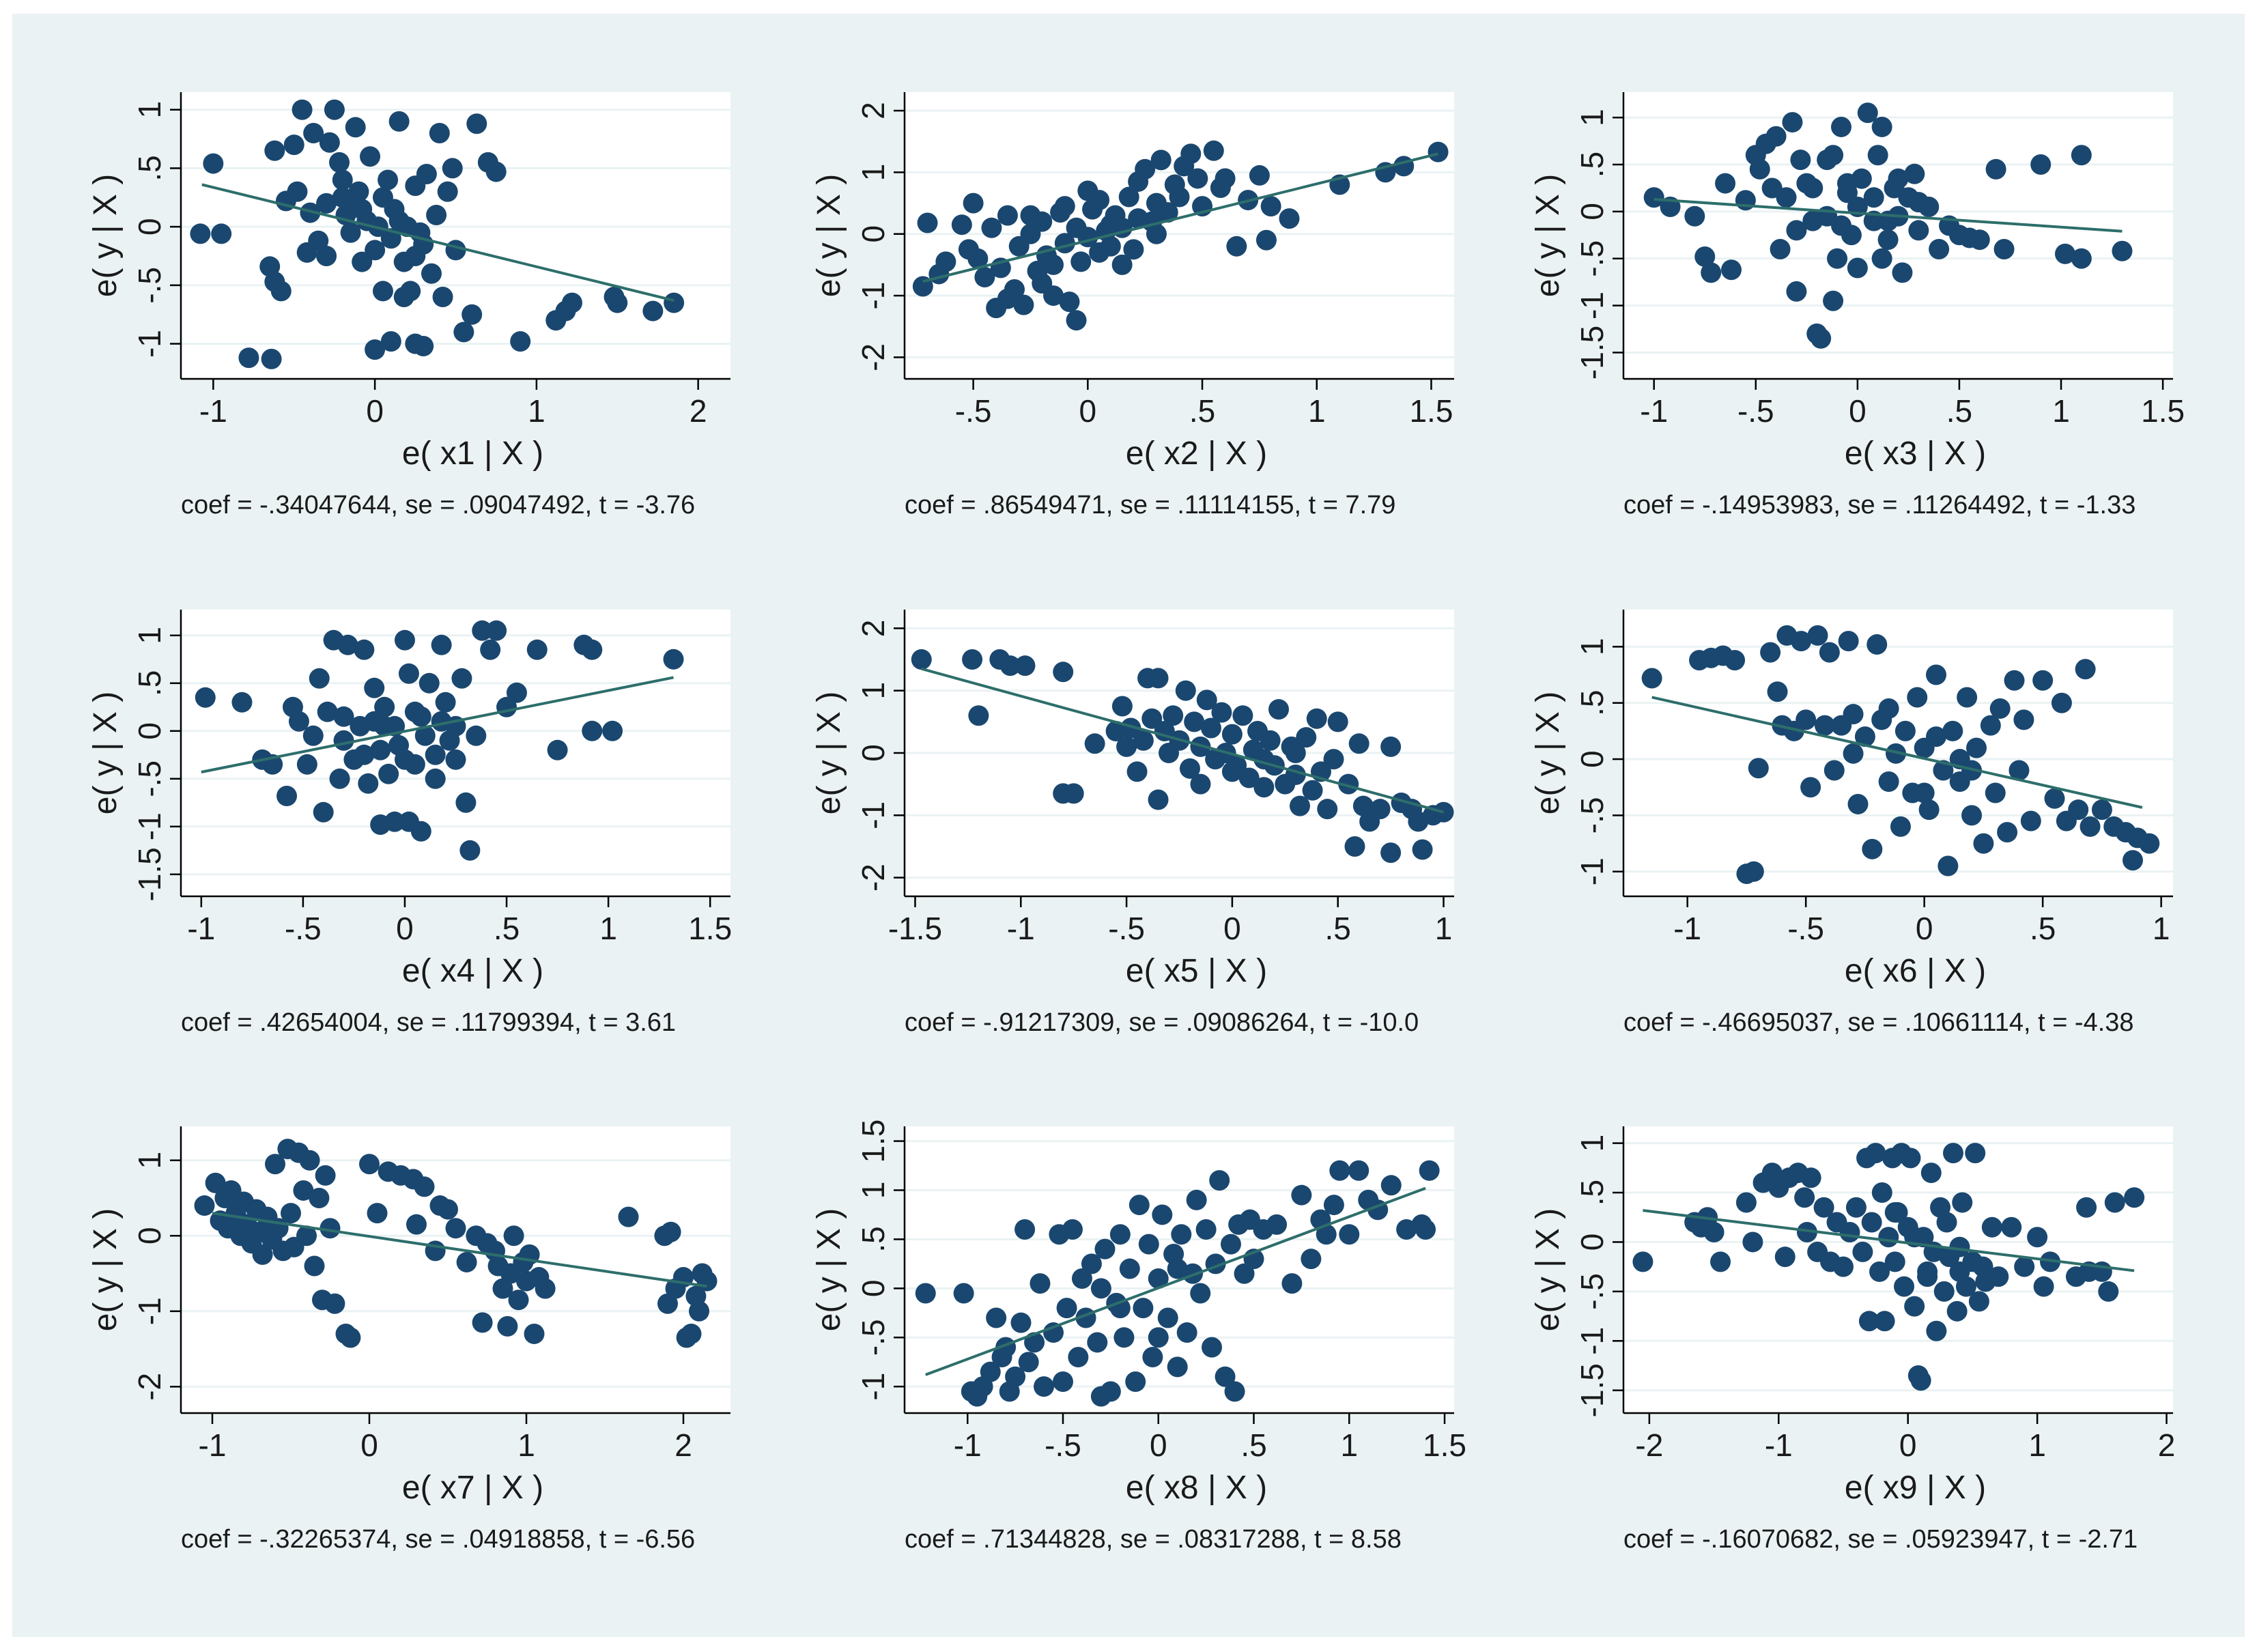 The image size is (2257, 1652). What do you see at coordinates (1444, 1445) in the screenshot?
I see `x-tick-label: 1.5` at bounding box center [1444, 1445].